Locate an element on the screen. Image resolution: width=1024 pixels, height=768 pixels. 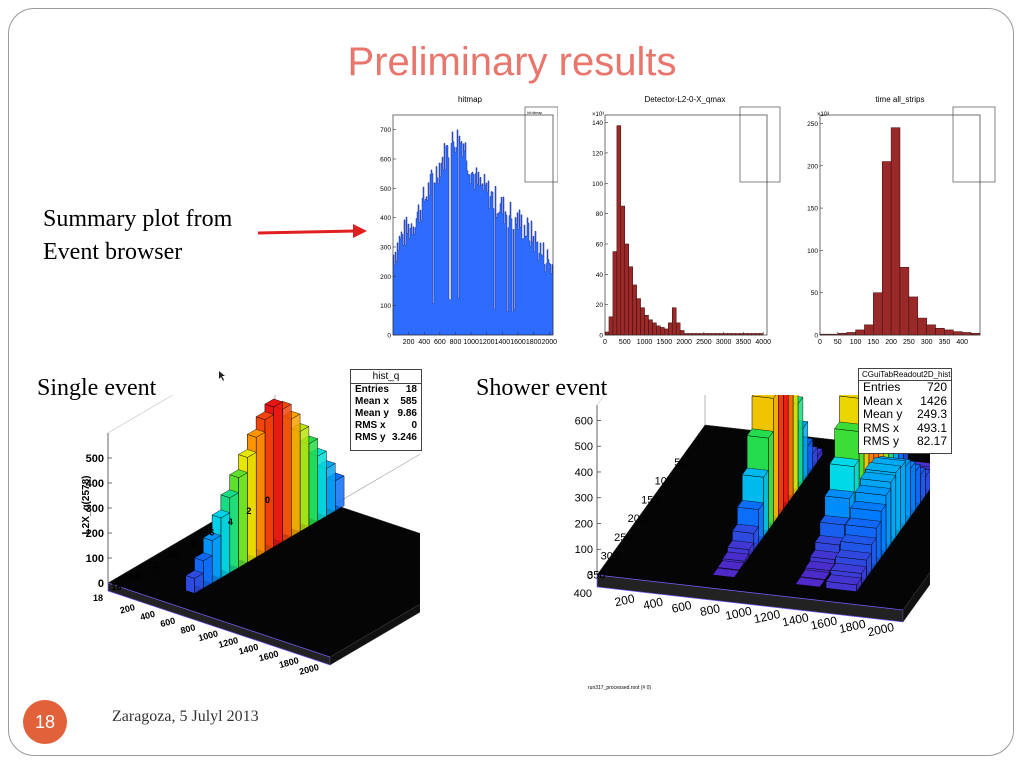
qmax-ytick-label: 80 is located at coordinates (600, 214).